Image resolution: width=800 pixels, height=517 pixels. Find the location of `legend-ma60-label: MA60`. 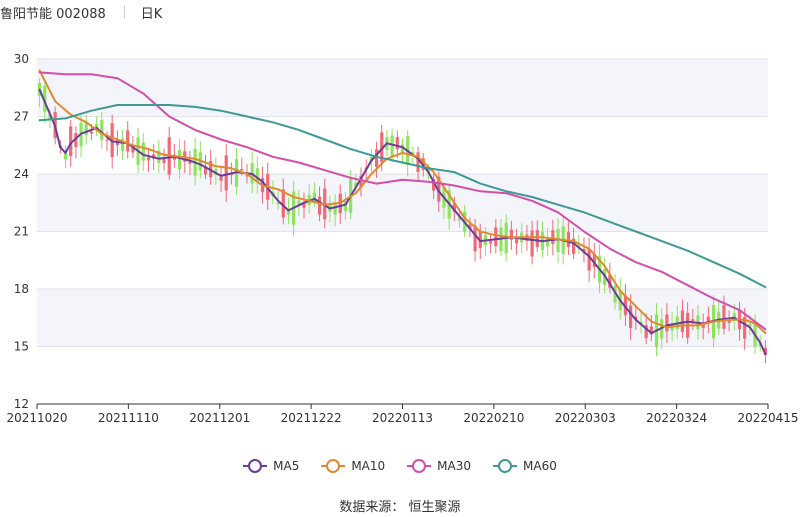

legend-ma60-label: MA60 is located at coordinates (540, 466).